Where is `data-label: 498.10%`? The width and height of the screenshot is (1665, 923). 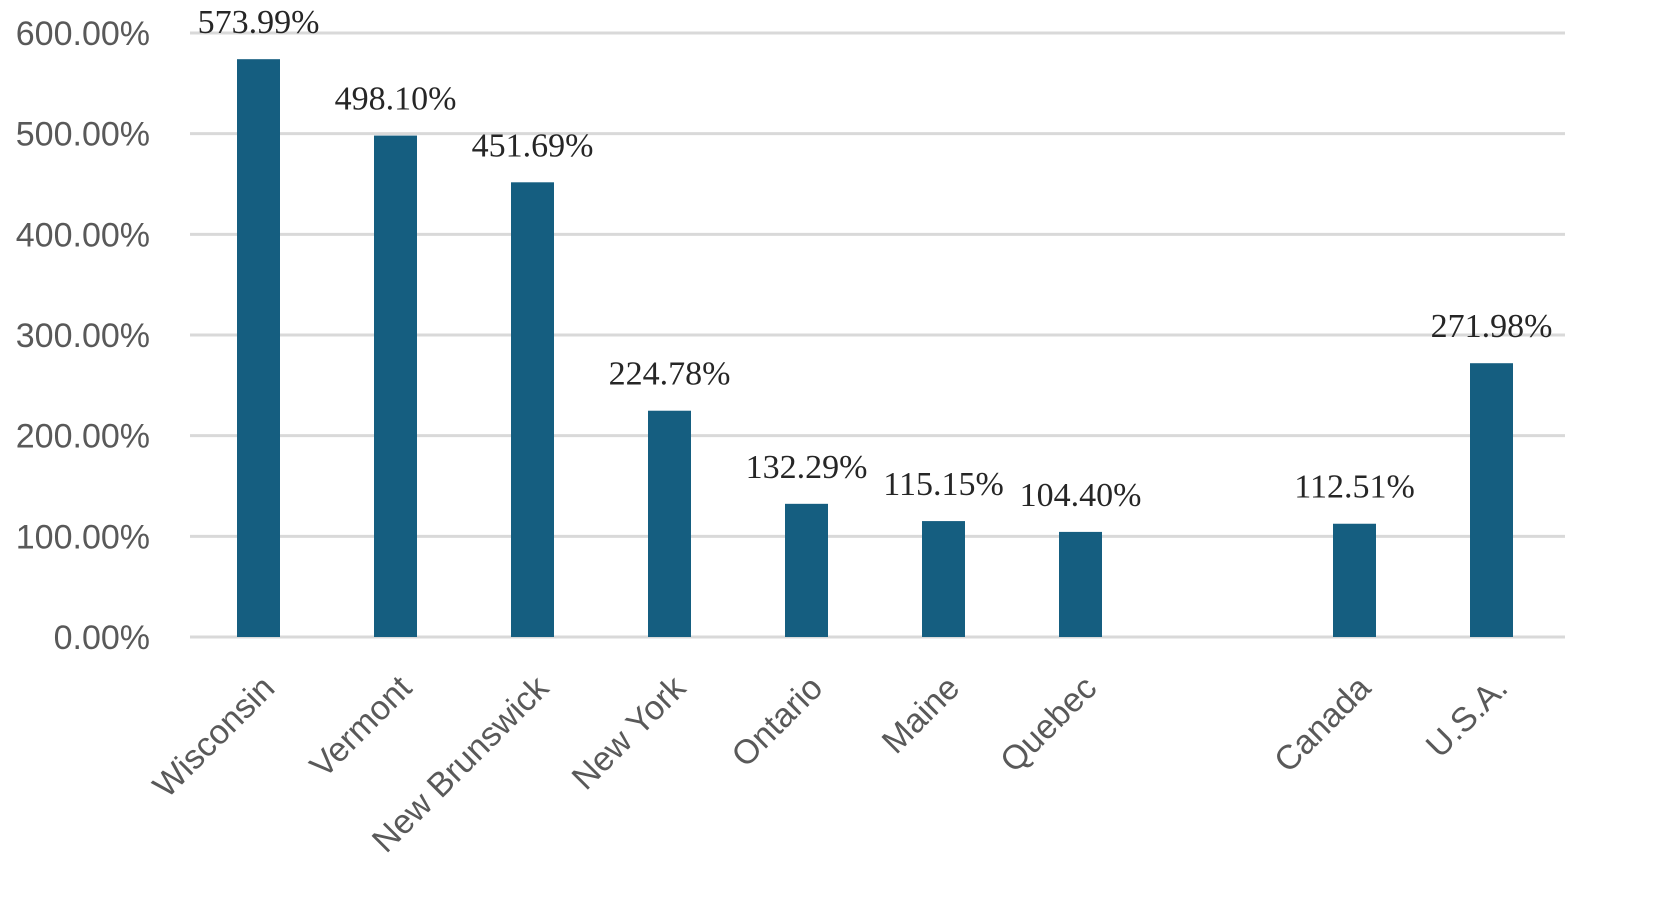 data-label: 498.10% is located at coordinates (396, 99).